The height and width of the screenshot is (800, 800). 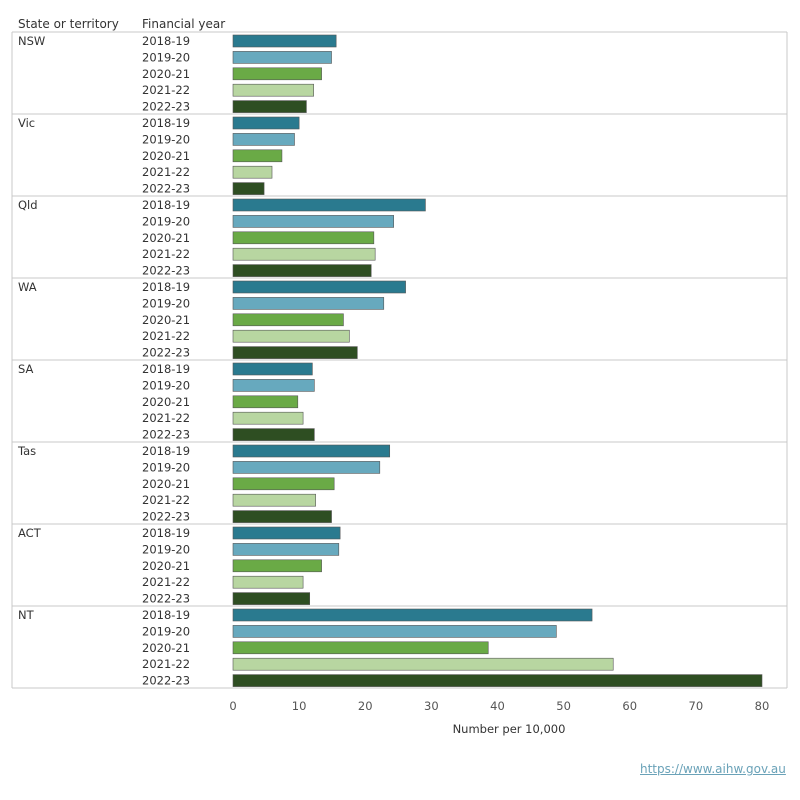 What do you see at coordinates (399, 484) in the screenshot?
I see `state-group-tas: Tas 2018-19 2019-20 2020-21 2021-22 2022-23` at bounding box center [399, 484].